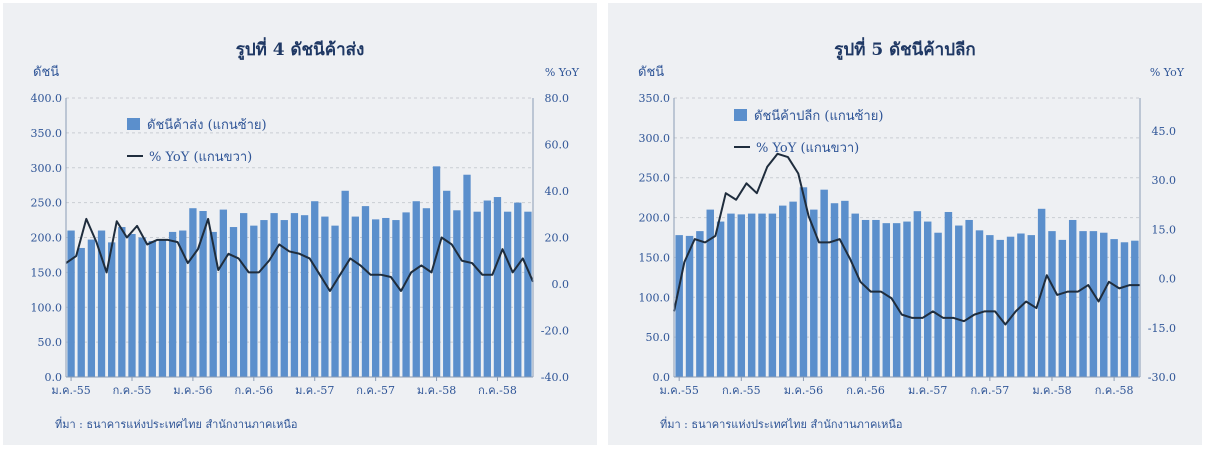 The image size is (1205, 449). What do you see at coordinates (557, 191) in the screenshot?
I see `right-tick-label: 40.0` at bounding box center [557, 191].